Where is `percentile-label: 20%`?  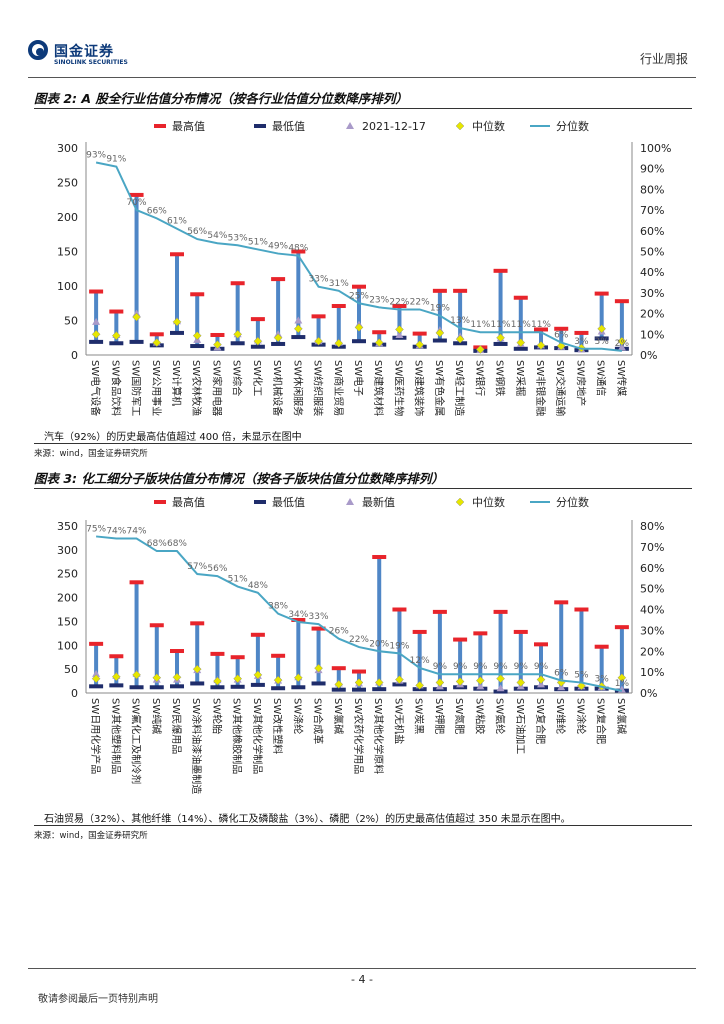
percentile-label: 20% is located at coordinates (379, 644).